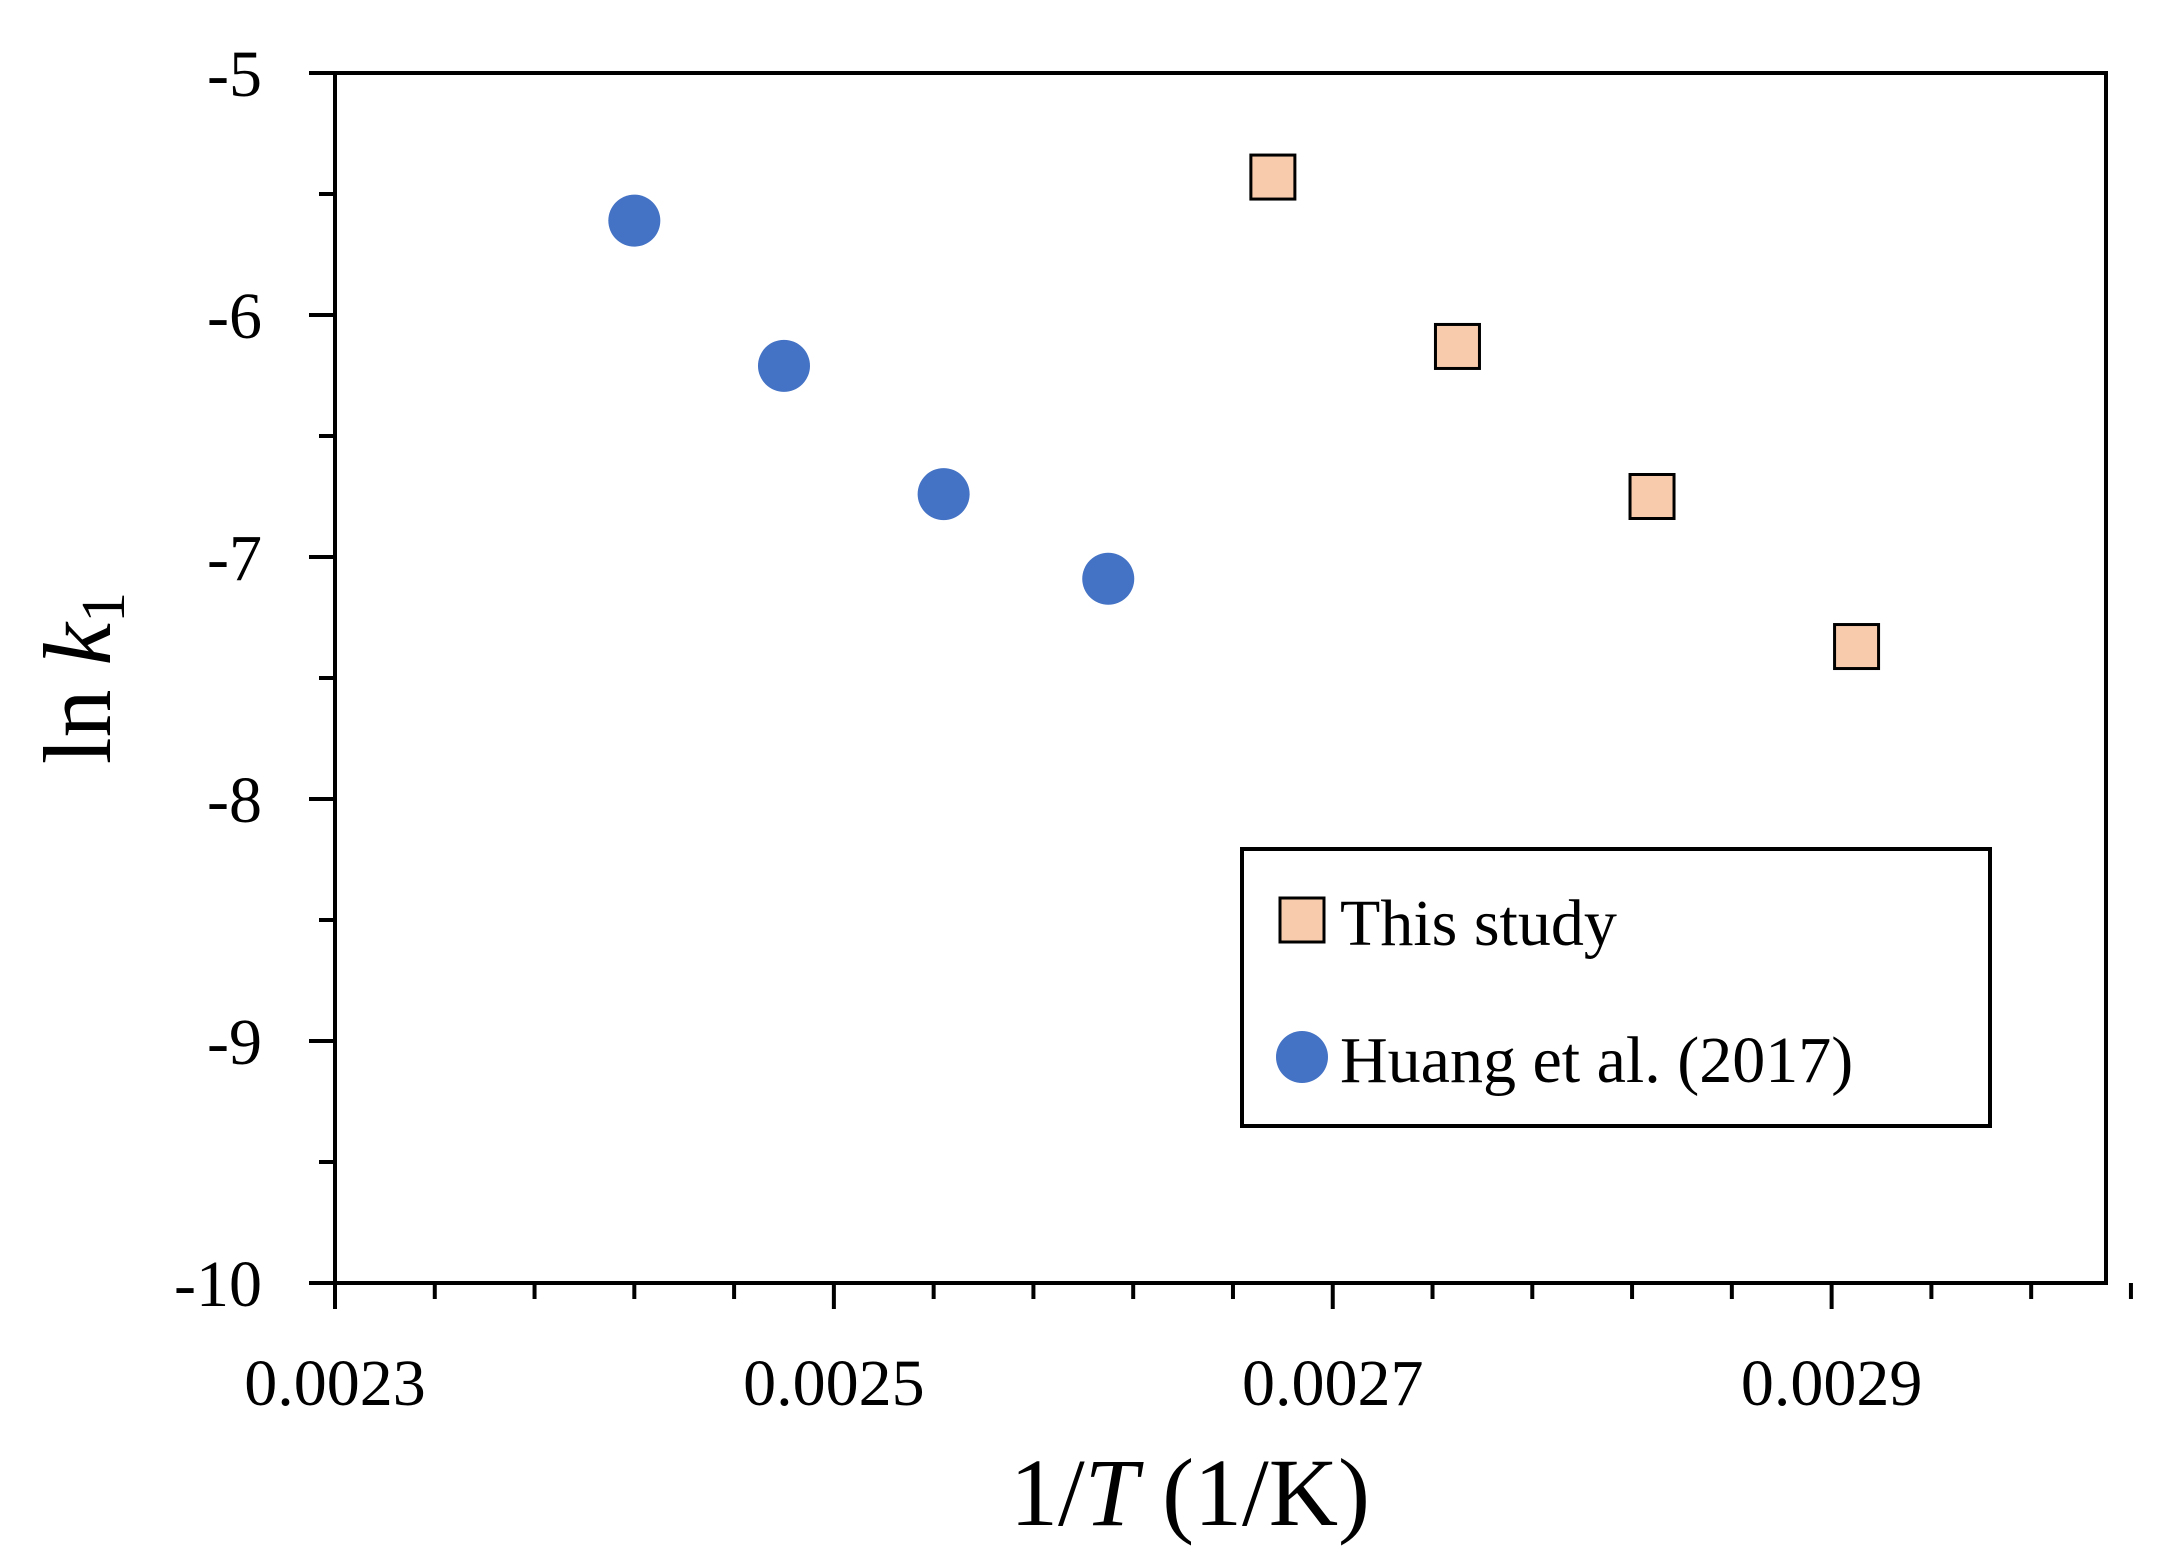 This screenshot has width=2181, height=1554. What do you see at coordinates (1083, 1383) in the screenshot?
I see `x-axis-tick-labels: 0.0023 0.0025 0.0027 0.0029` at bounding box center [1083, 1383].